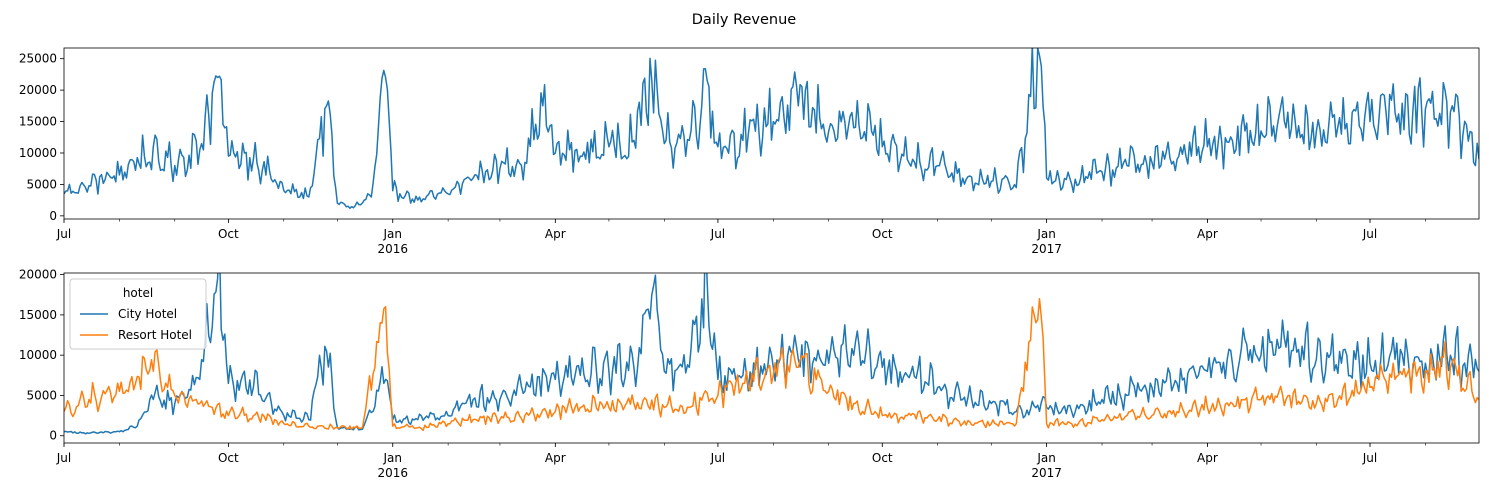  What do you see at coordinates (138, 293) in the screenshot?
I see `legend-title: hotel` at bounding box center [138, 293].